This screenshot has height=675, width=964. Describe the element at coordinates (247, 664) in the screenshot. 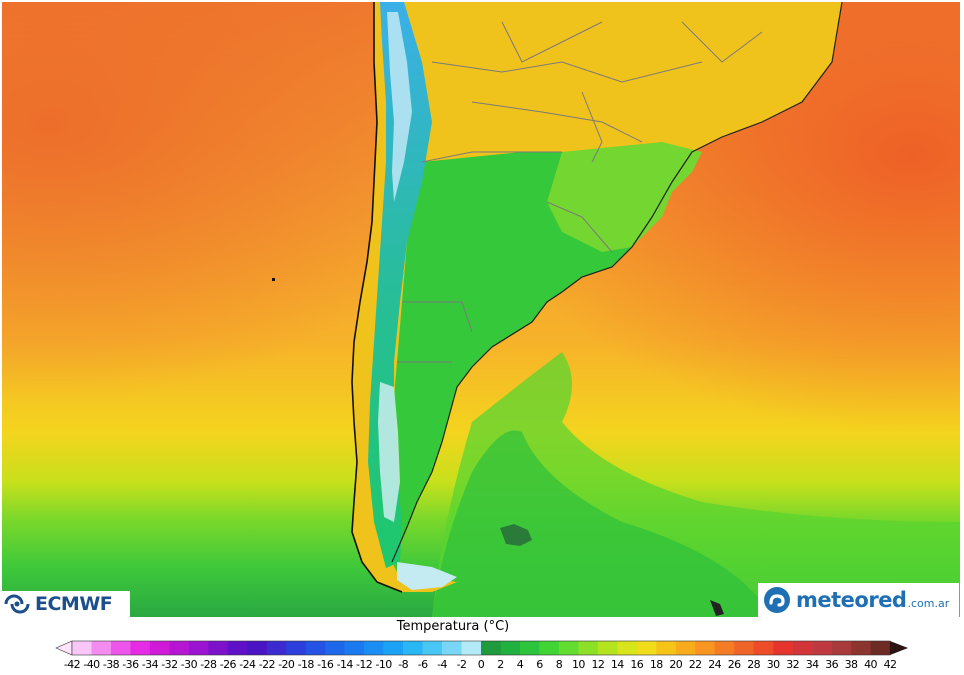

I see `colorbar-tick-label: -24` at that location.